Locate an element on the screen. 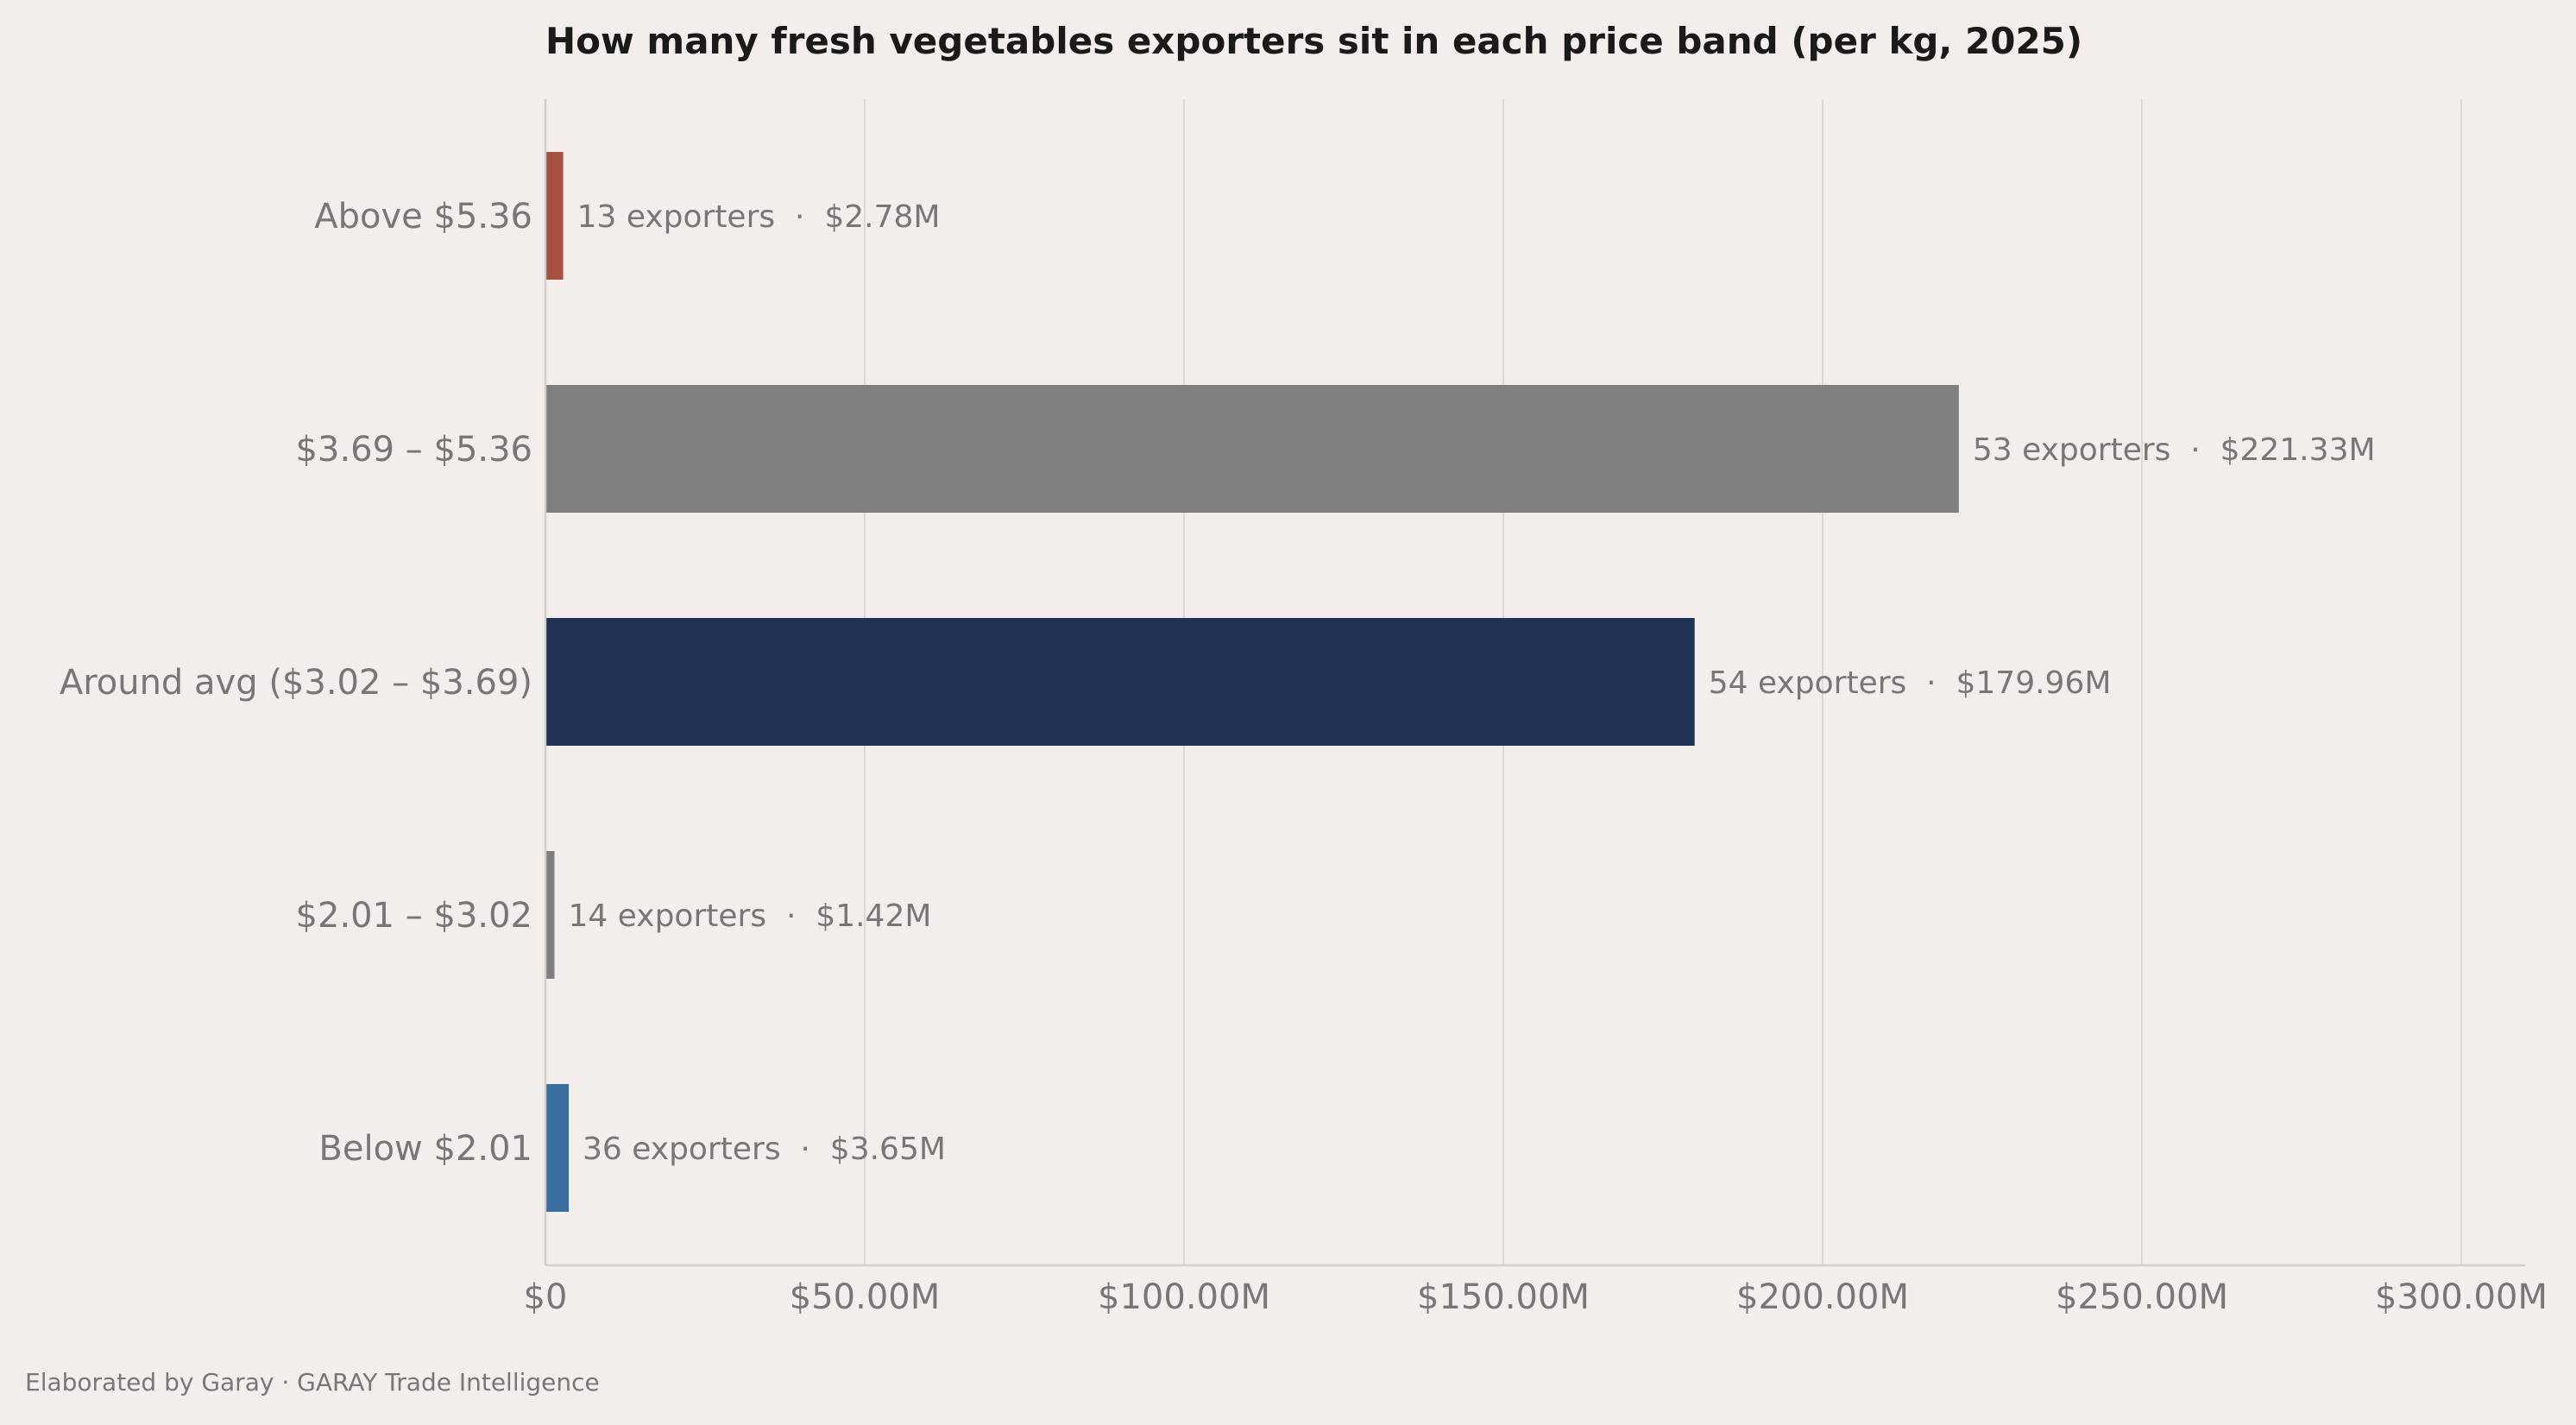 The width and height of the screenshot is (2576, 1425). data-label: 13 exporters · $2.78M is located at coordinates (759, 217).